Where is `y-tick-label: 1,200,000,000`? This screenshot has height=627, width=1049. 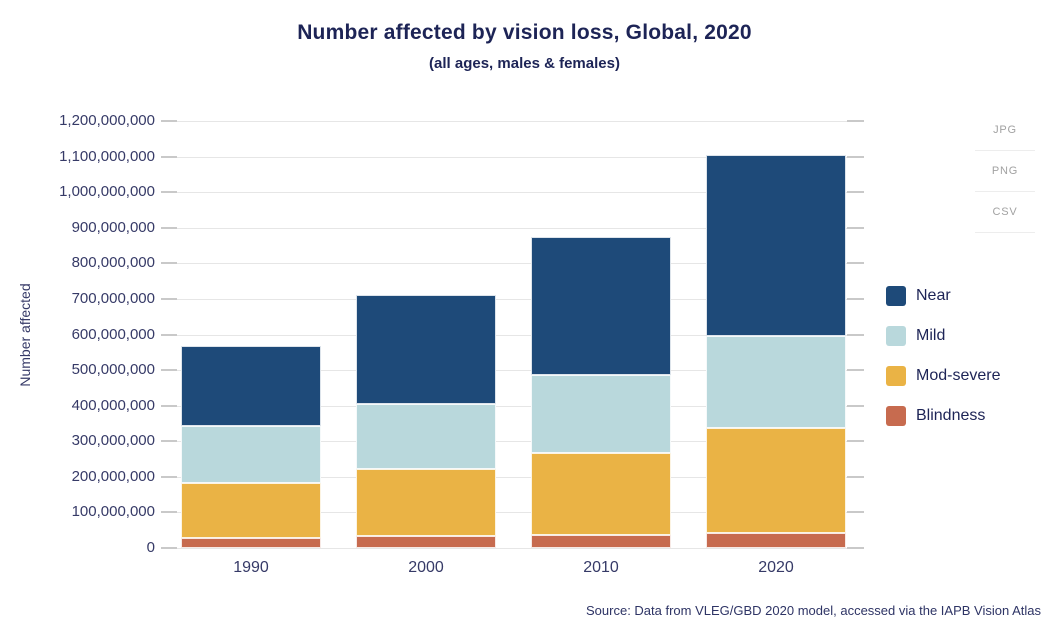
y-tick-label: 1,200,000,000 is located at coordinates (107, 120).